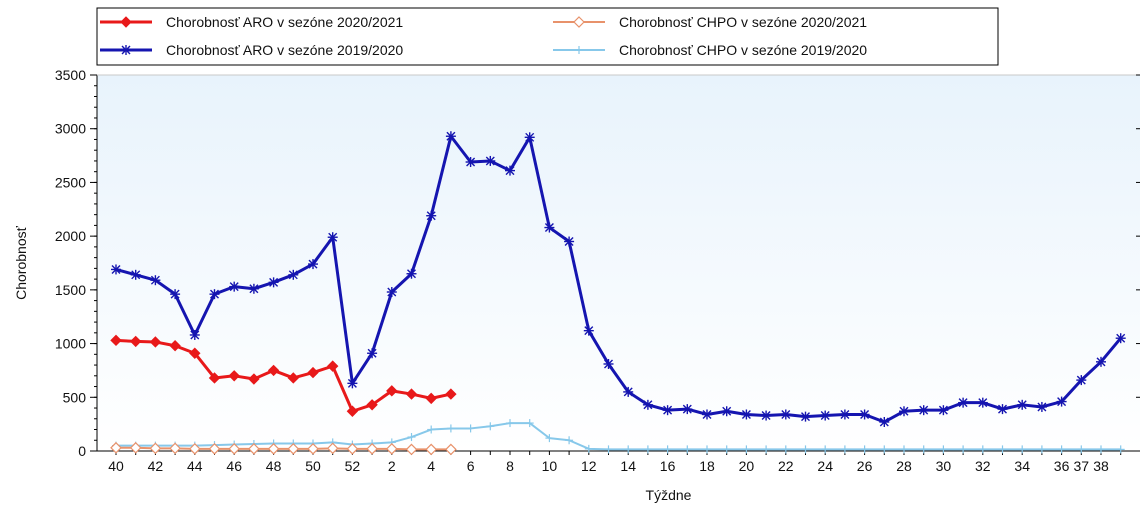 The height and width of the screenshot is (507, 1147). What do you see at coordinates (284, 22) in the screenshot?
I see `legend-label: Chorobnosť ARO v sezóne 2020/2021` at bounding box center [284, 22].